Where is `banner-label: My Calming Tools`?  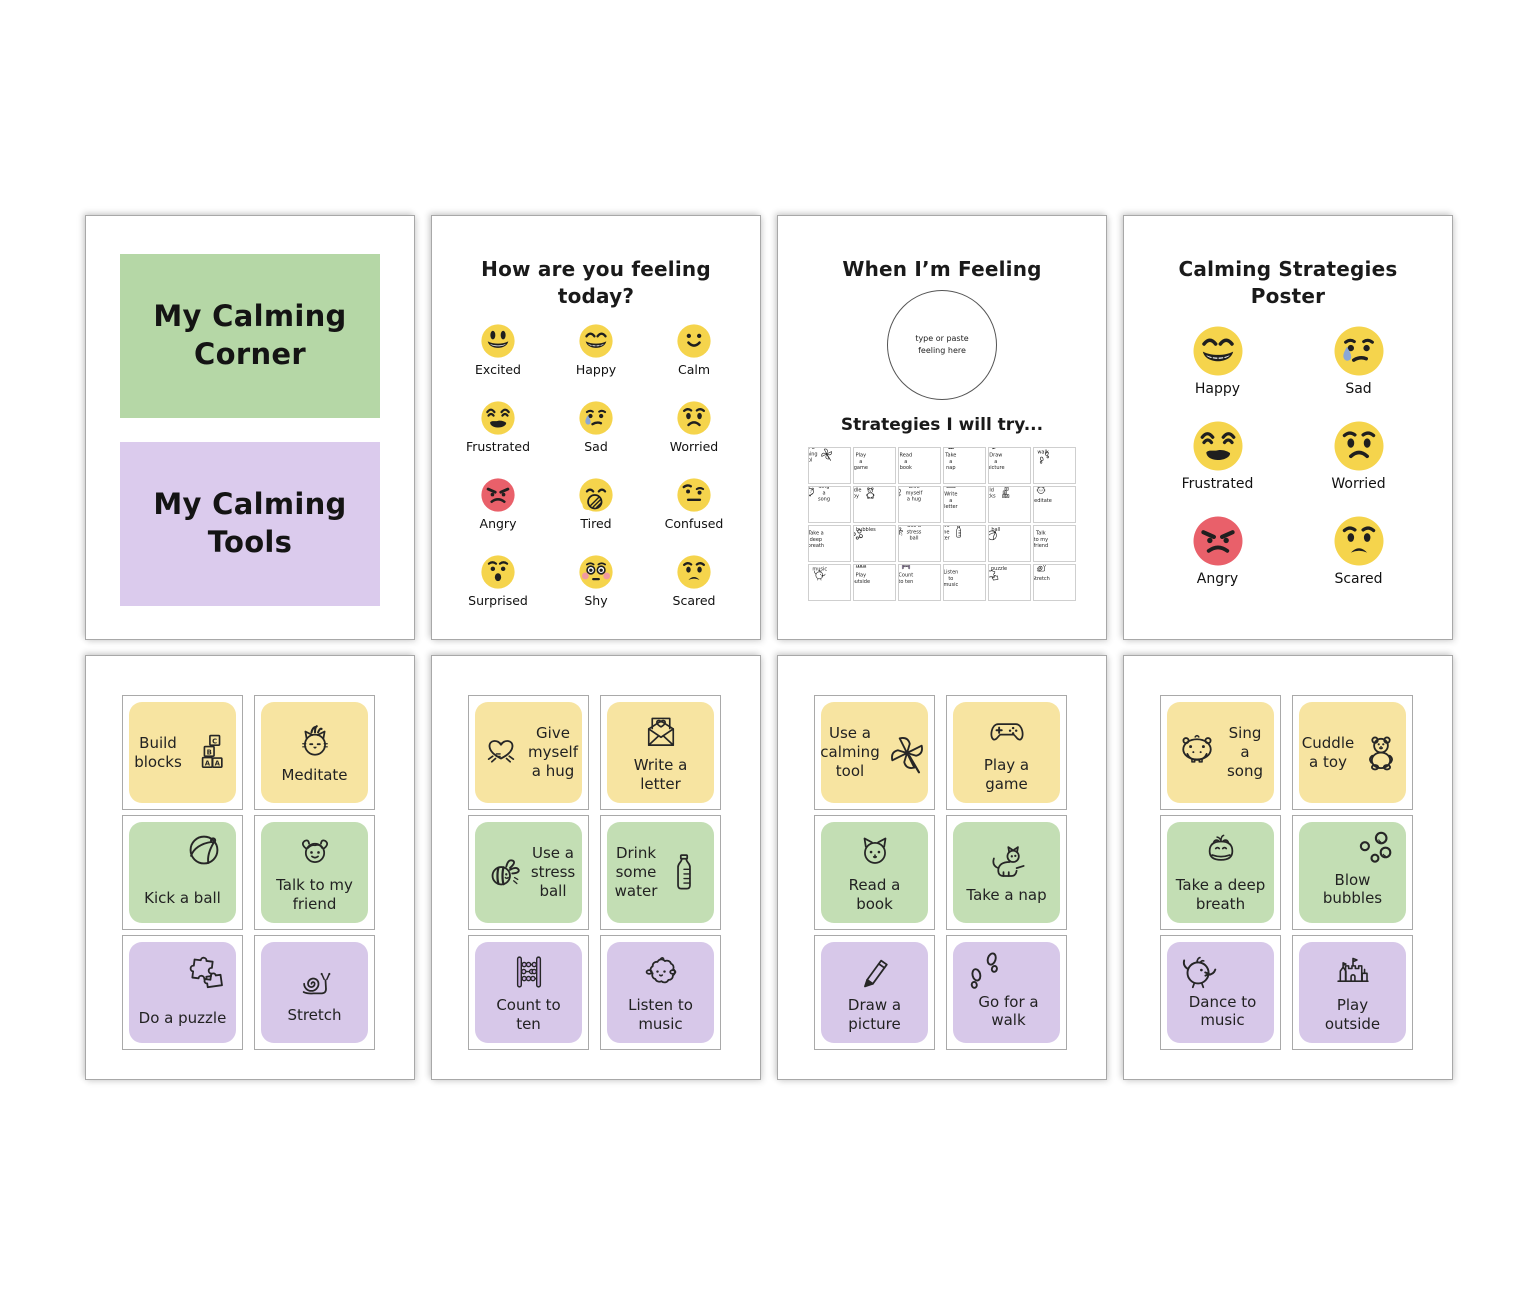 banner-label: My Calming Tools is located at coordinates (250, 523).